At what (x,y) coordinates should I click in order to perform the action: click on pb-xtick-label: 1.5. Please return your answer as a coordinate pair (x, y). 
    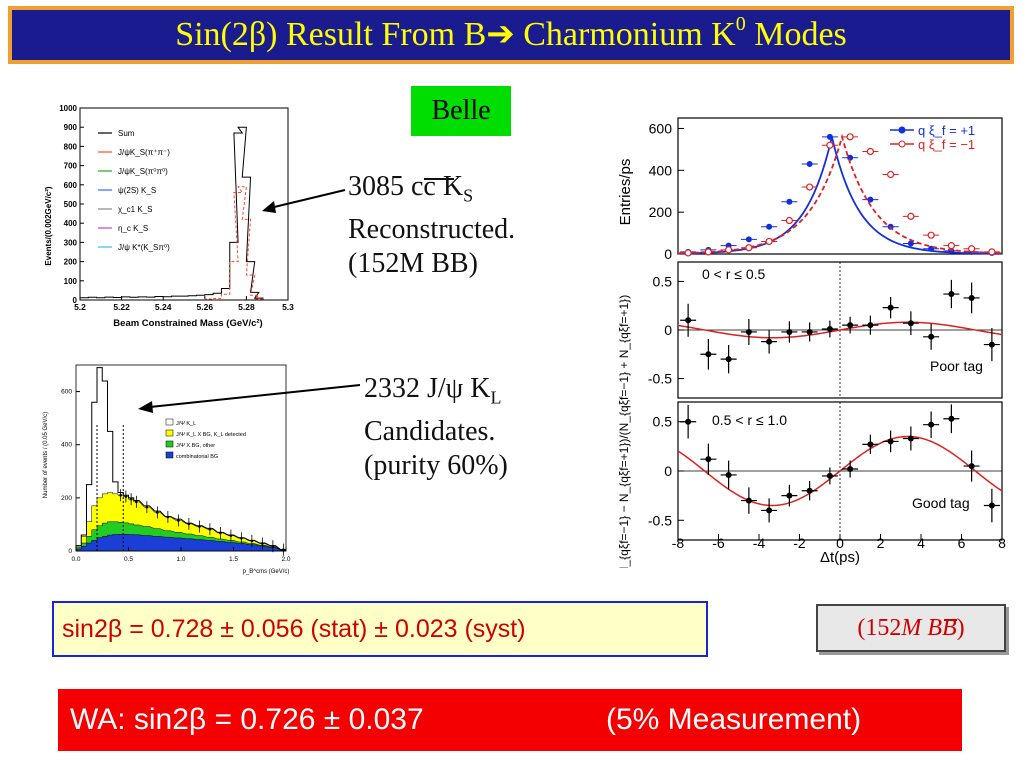
    Looking at the image, I should click on (233, 559).